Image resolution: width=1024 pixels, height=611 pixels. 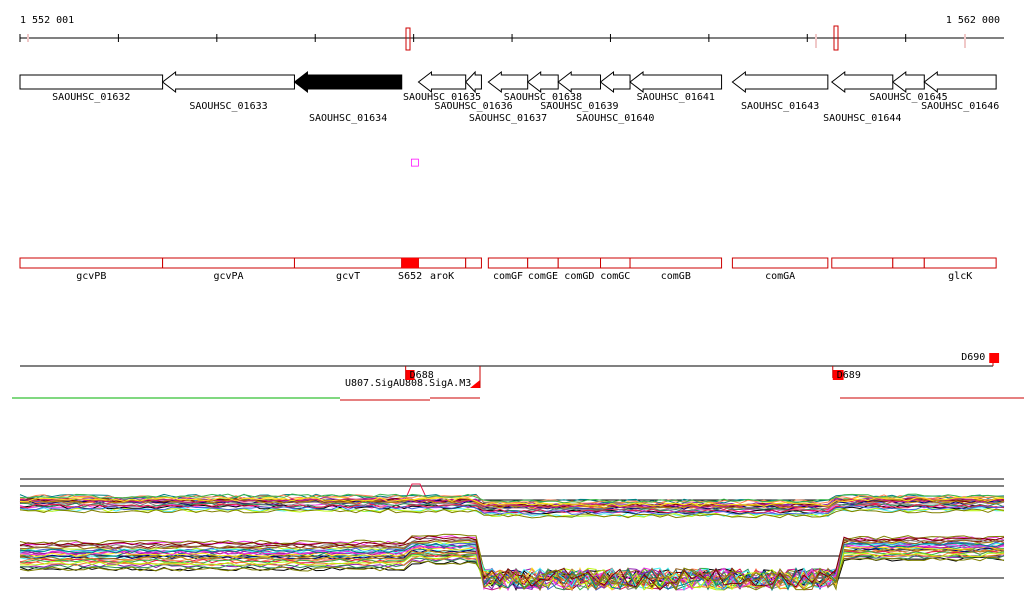 What do you see at coordinates (91, 276) in the screenshot?
I see `gene-label: gcvPB` at bounding box center [91, 276].